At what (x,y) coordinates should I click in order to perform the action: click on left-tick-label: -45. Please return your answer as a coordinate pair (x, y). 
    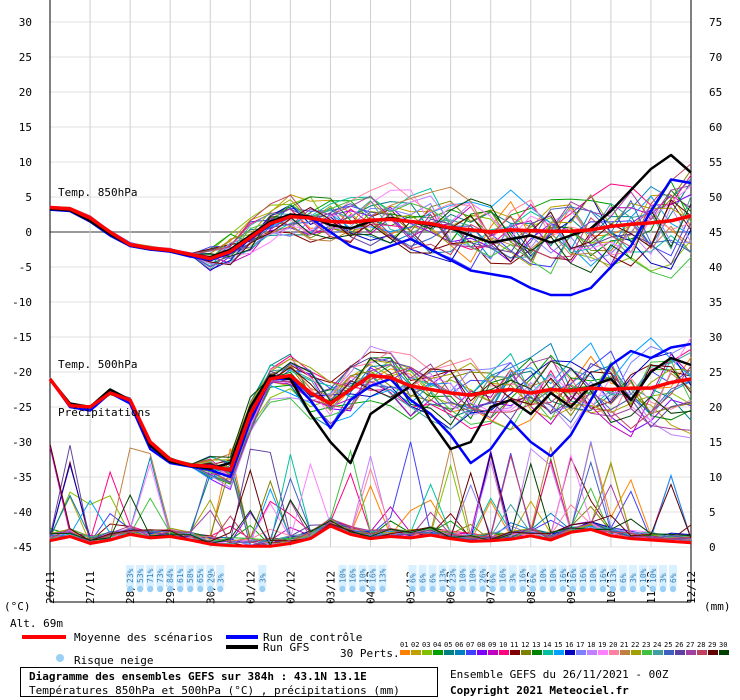
    Looking at the image, I should click on (22, 547).